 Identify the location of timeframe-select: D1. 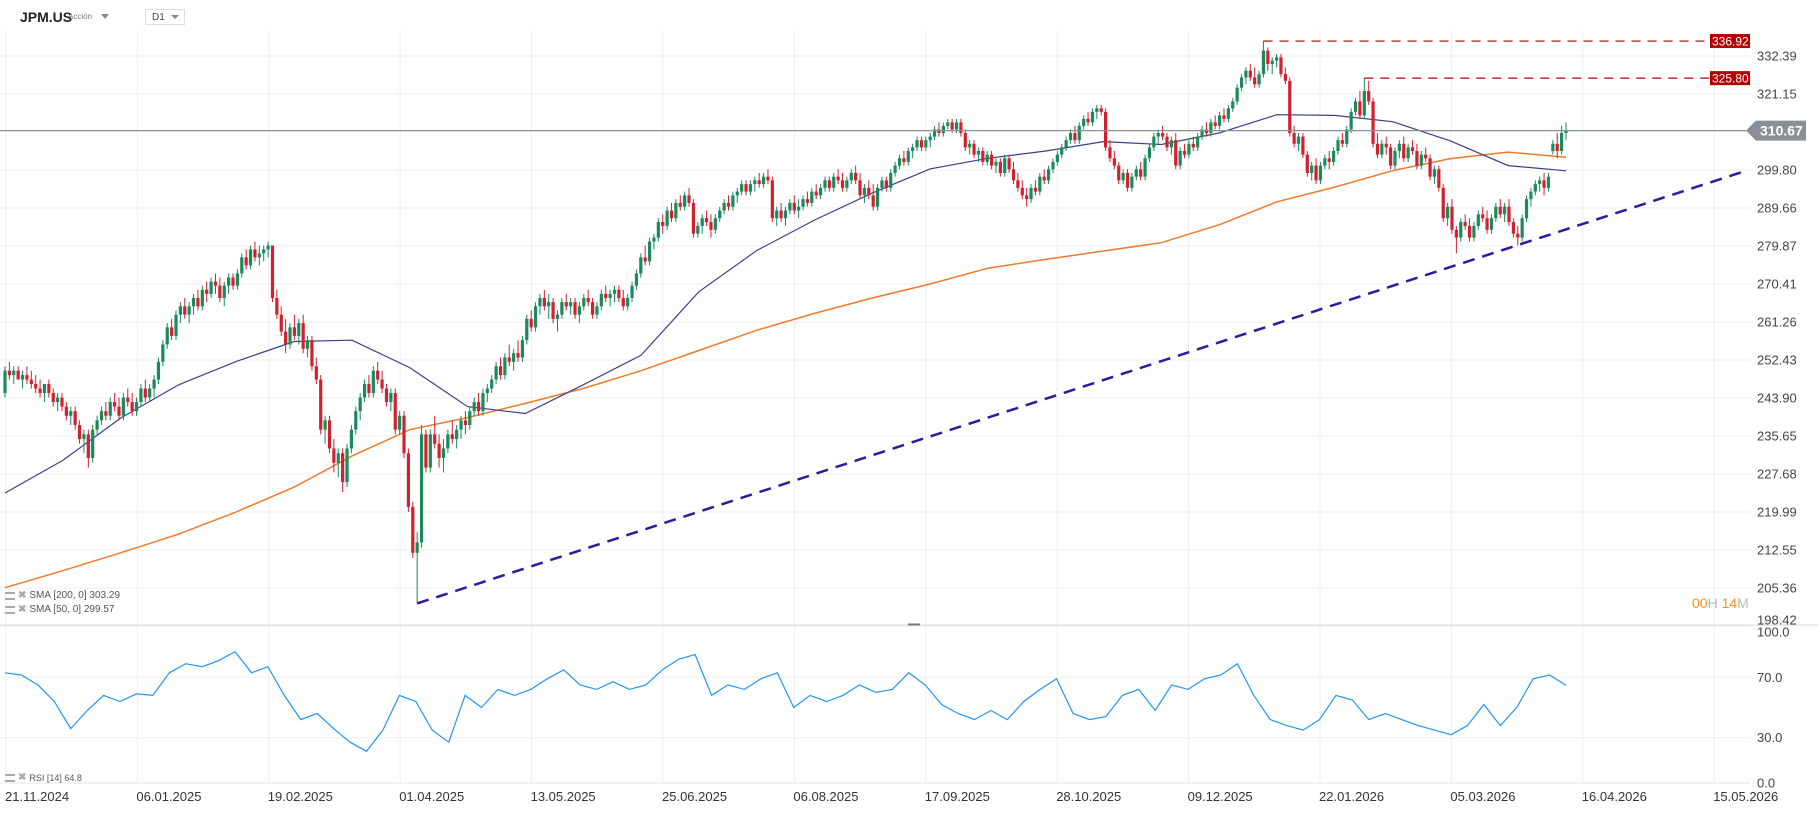
(165, 17).